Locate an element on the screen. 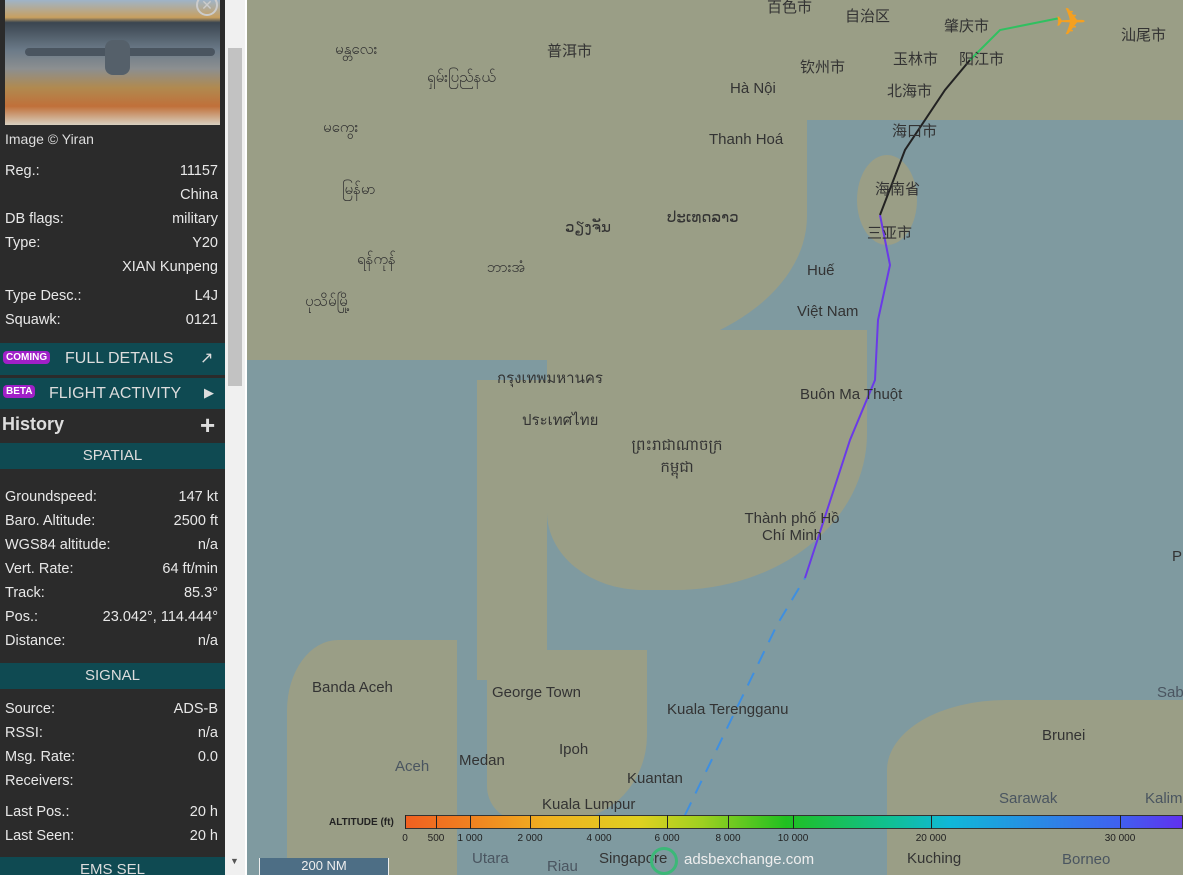 The height and width of the screenshot is (875, 1183). map-label: Utara is located at coordinates (490, 858).